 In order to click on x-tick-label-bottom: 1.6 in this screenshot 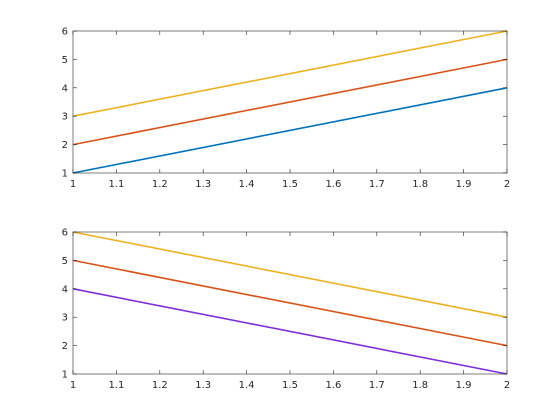, I will do `click(333, 385)`.